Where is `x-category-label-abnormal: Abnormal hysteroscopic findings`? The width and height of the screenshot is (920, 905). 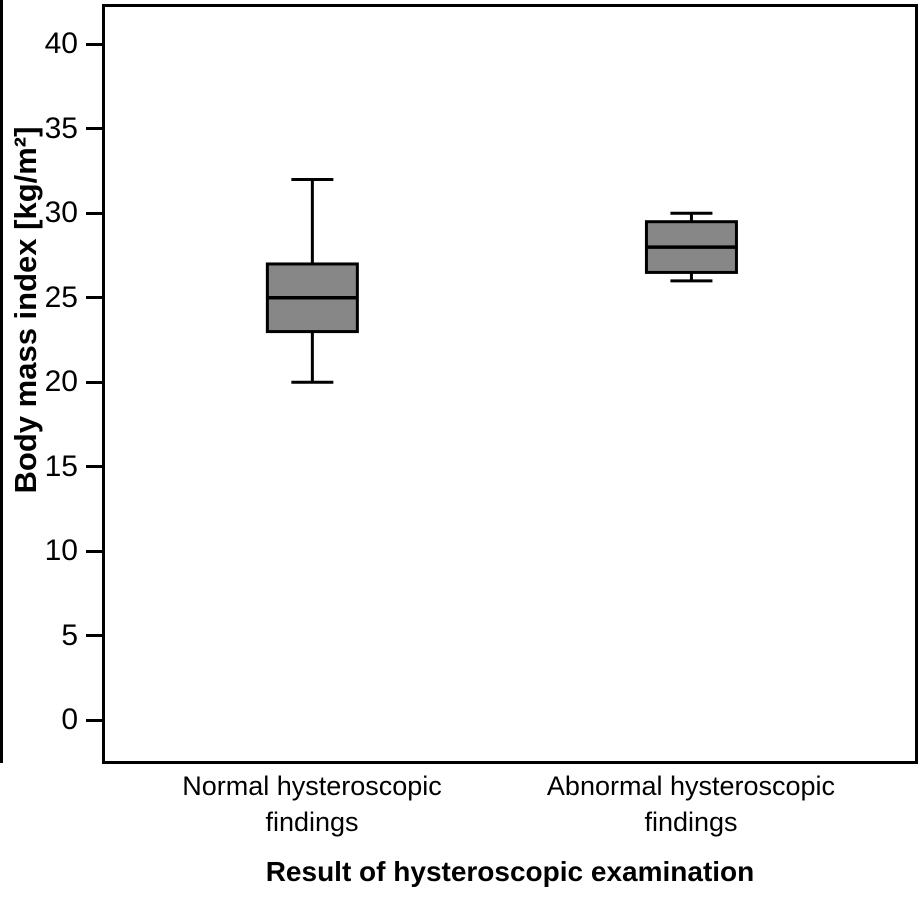
x-category-label-abnormal: Abnormal hysteroscopic findings is located at coordinates (691, 804).